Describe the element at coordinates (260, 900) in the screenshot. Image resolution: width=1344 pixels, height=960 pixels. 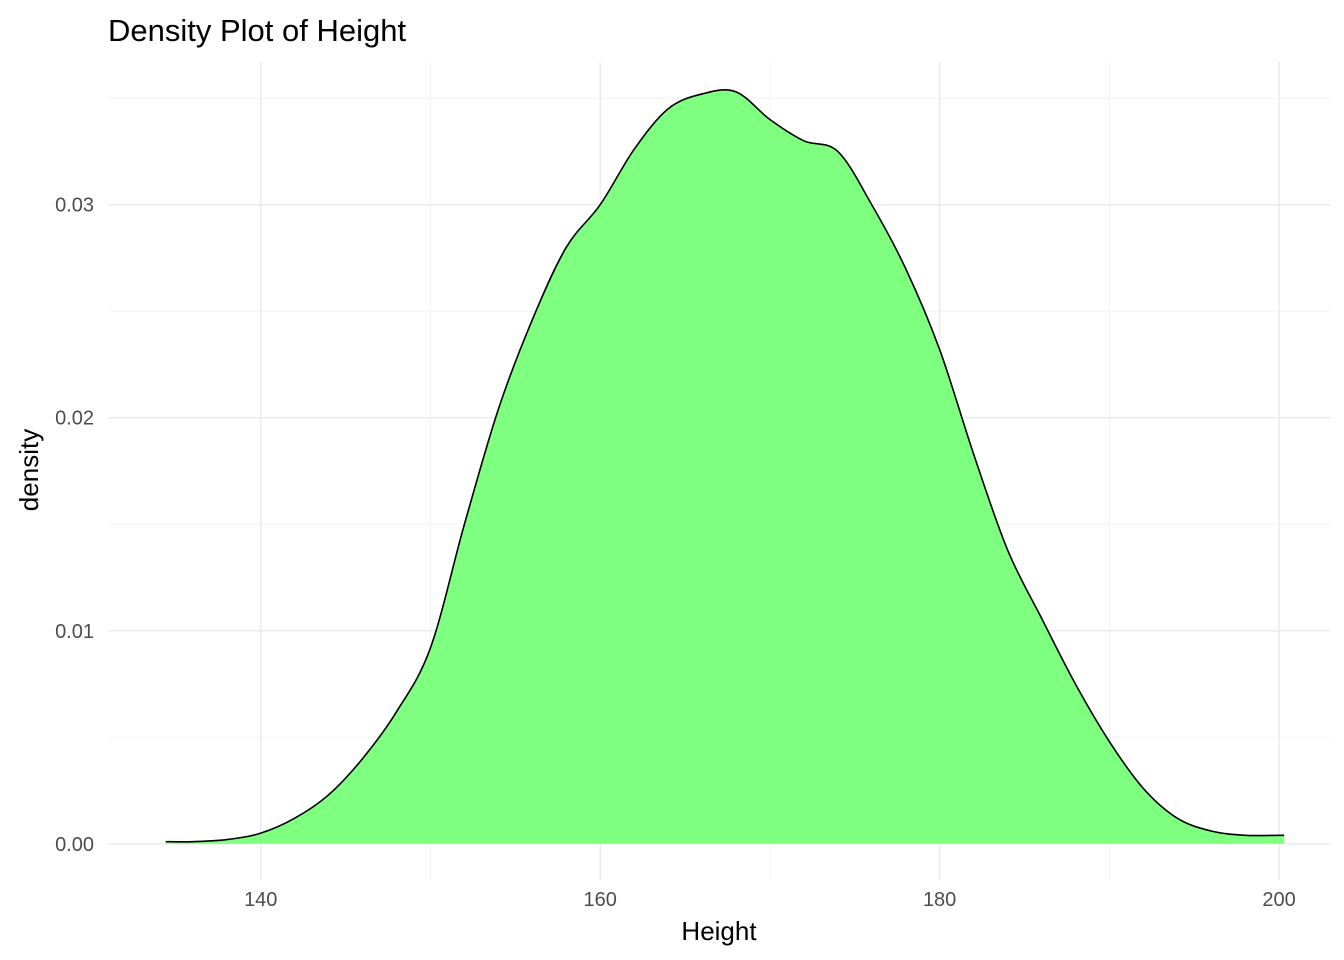
I see `x-tick-label: 140` at that location.